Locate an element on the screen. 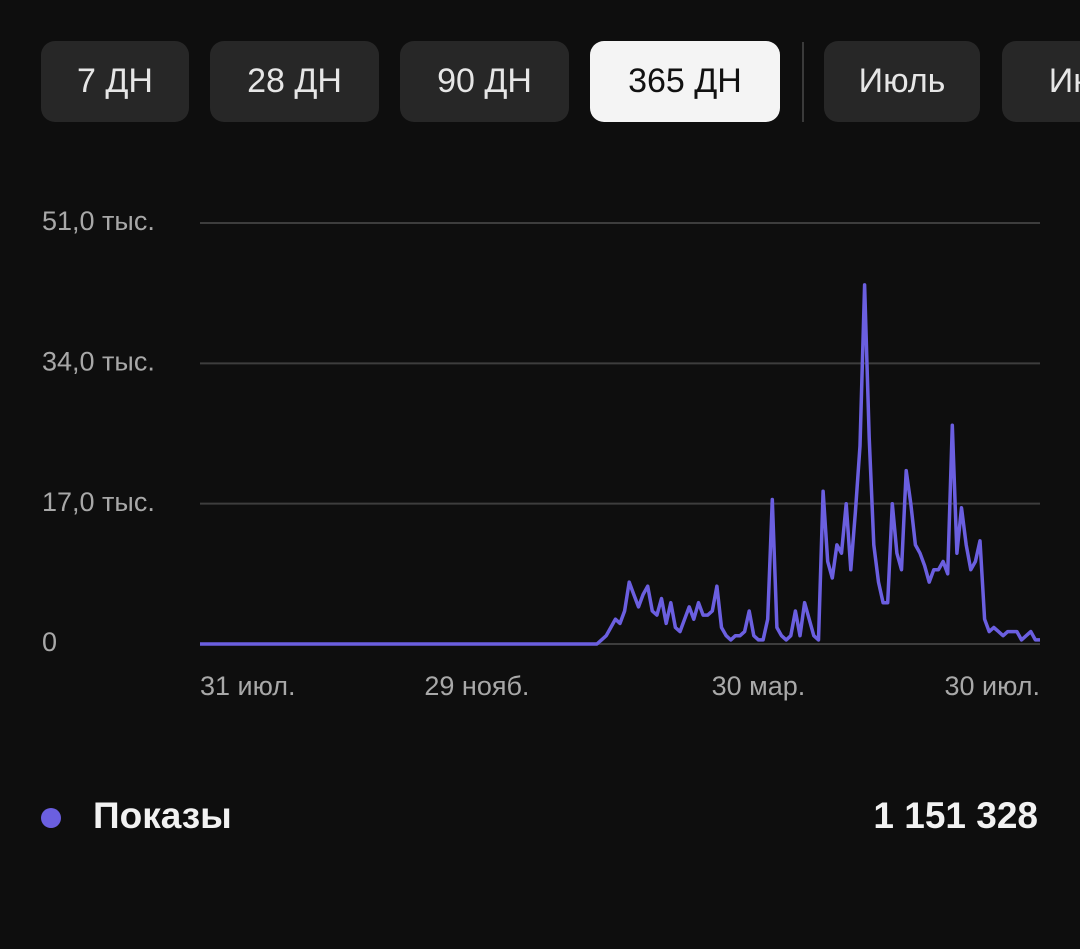  tab-label: 365 ДН is located at coordinates (685, 81).